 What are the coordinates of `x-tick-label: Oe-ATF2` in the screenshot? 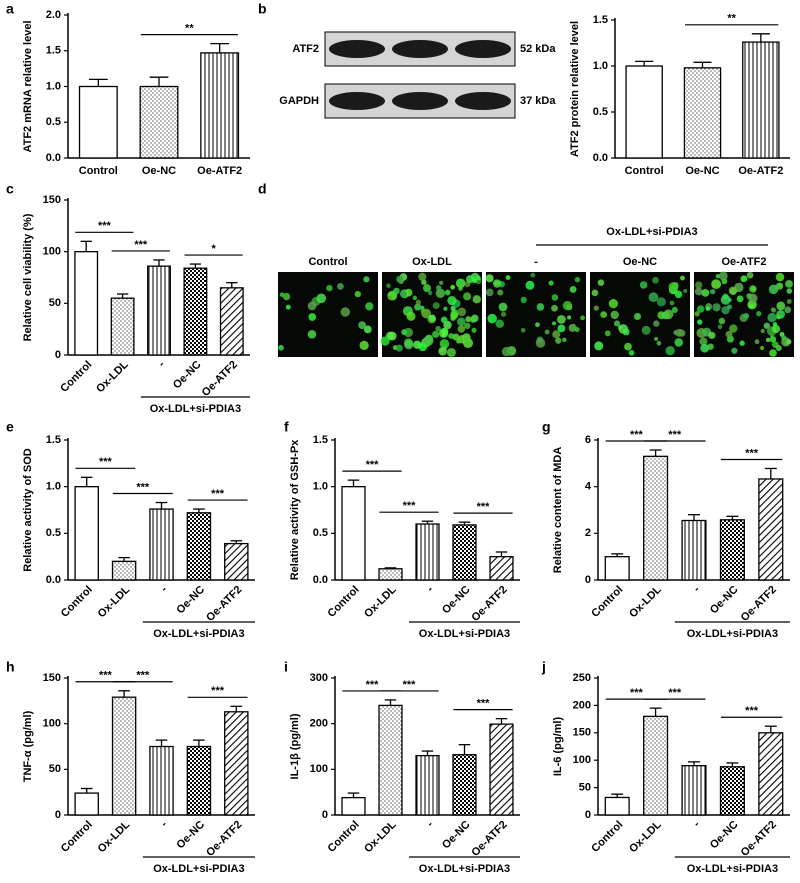 It's located at (224, 604).